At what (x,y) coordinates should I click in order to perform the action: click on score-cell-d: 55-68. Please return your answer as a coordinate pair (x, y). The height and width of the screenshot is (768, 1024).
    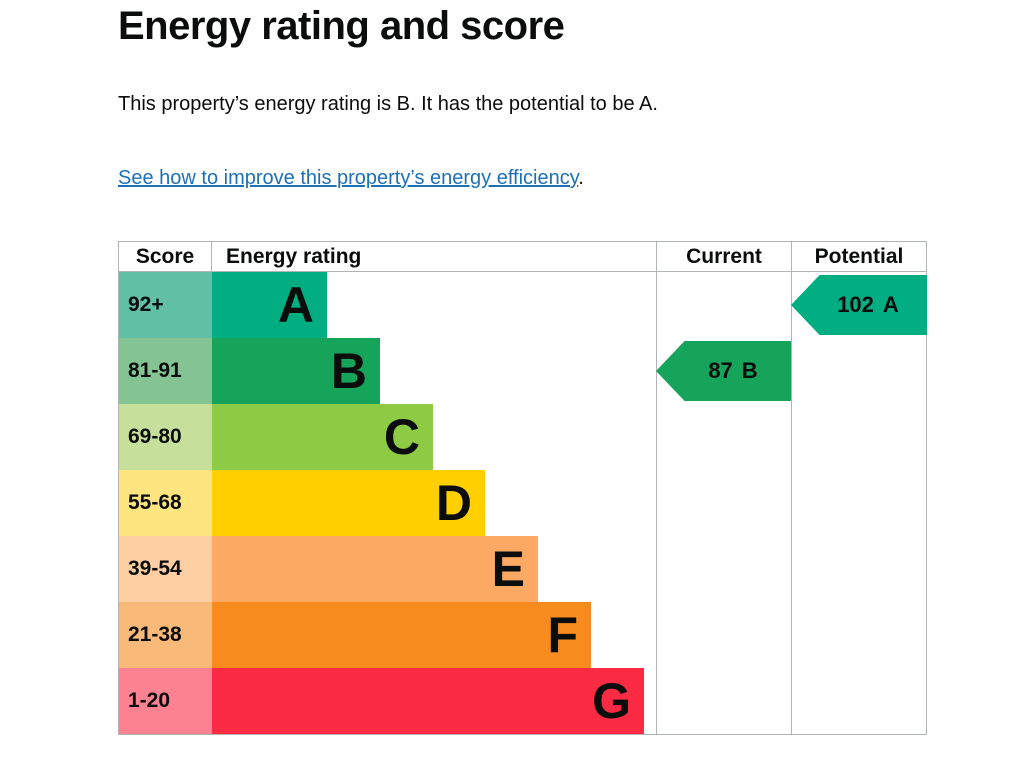
    Looking at the image, I should click on (165, 503).